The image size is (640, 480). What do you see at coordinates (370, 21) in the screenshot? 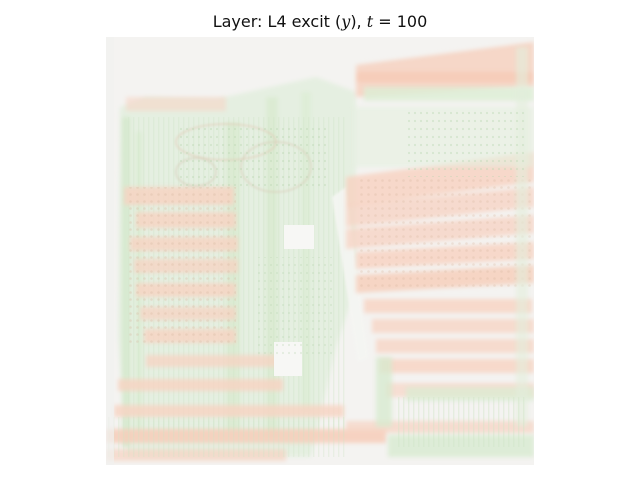
I see `title-time-symbol: t` at bounding box center [370, 21].